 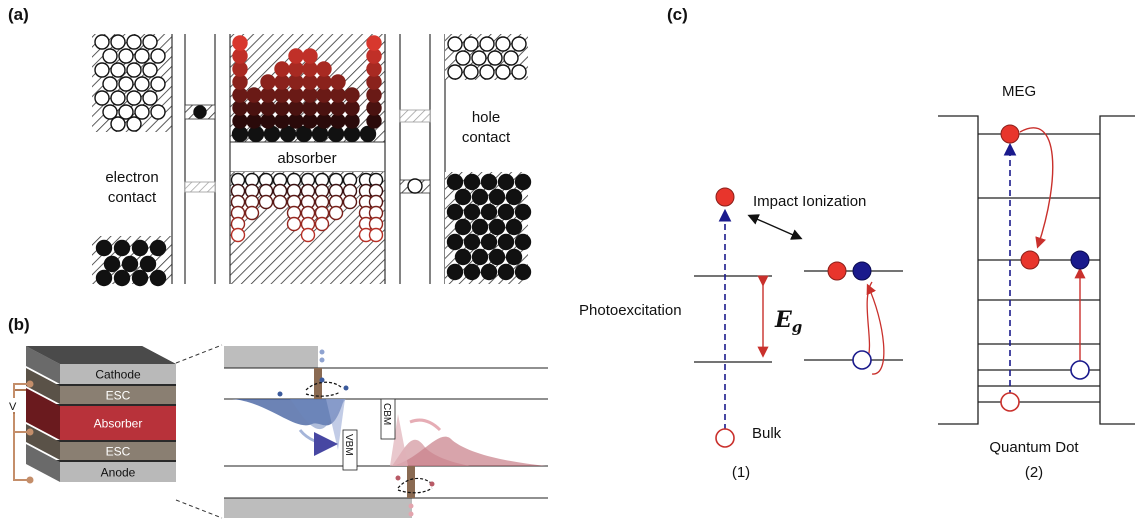 I want to click on sub-label-2: (2), so click(x=1034, y=472).